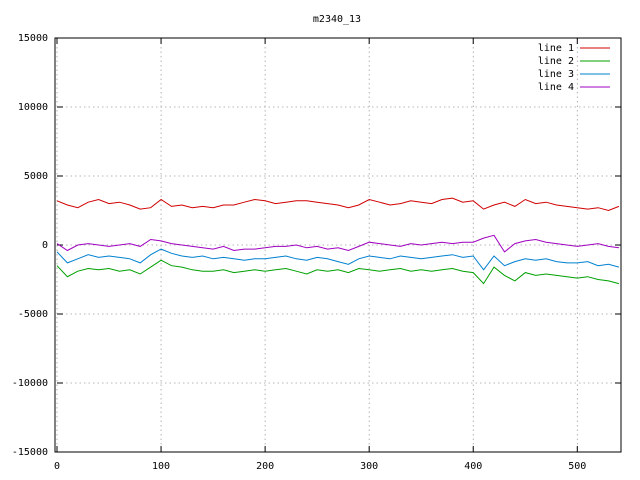 This screenshot has width=640, height=480. Describe the element at coordinates (265, 466) in the screenshot. I see `x-tick-label: 200` at that location.